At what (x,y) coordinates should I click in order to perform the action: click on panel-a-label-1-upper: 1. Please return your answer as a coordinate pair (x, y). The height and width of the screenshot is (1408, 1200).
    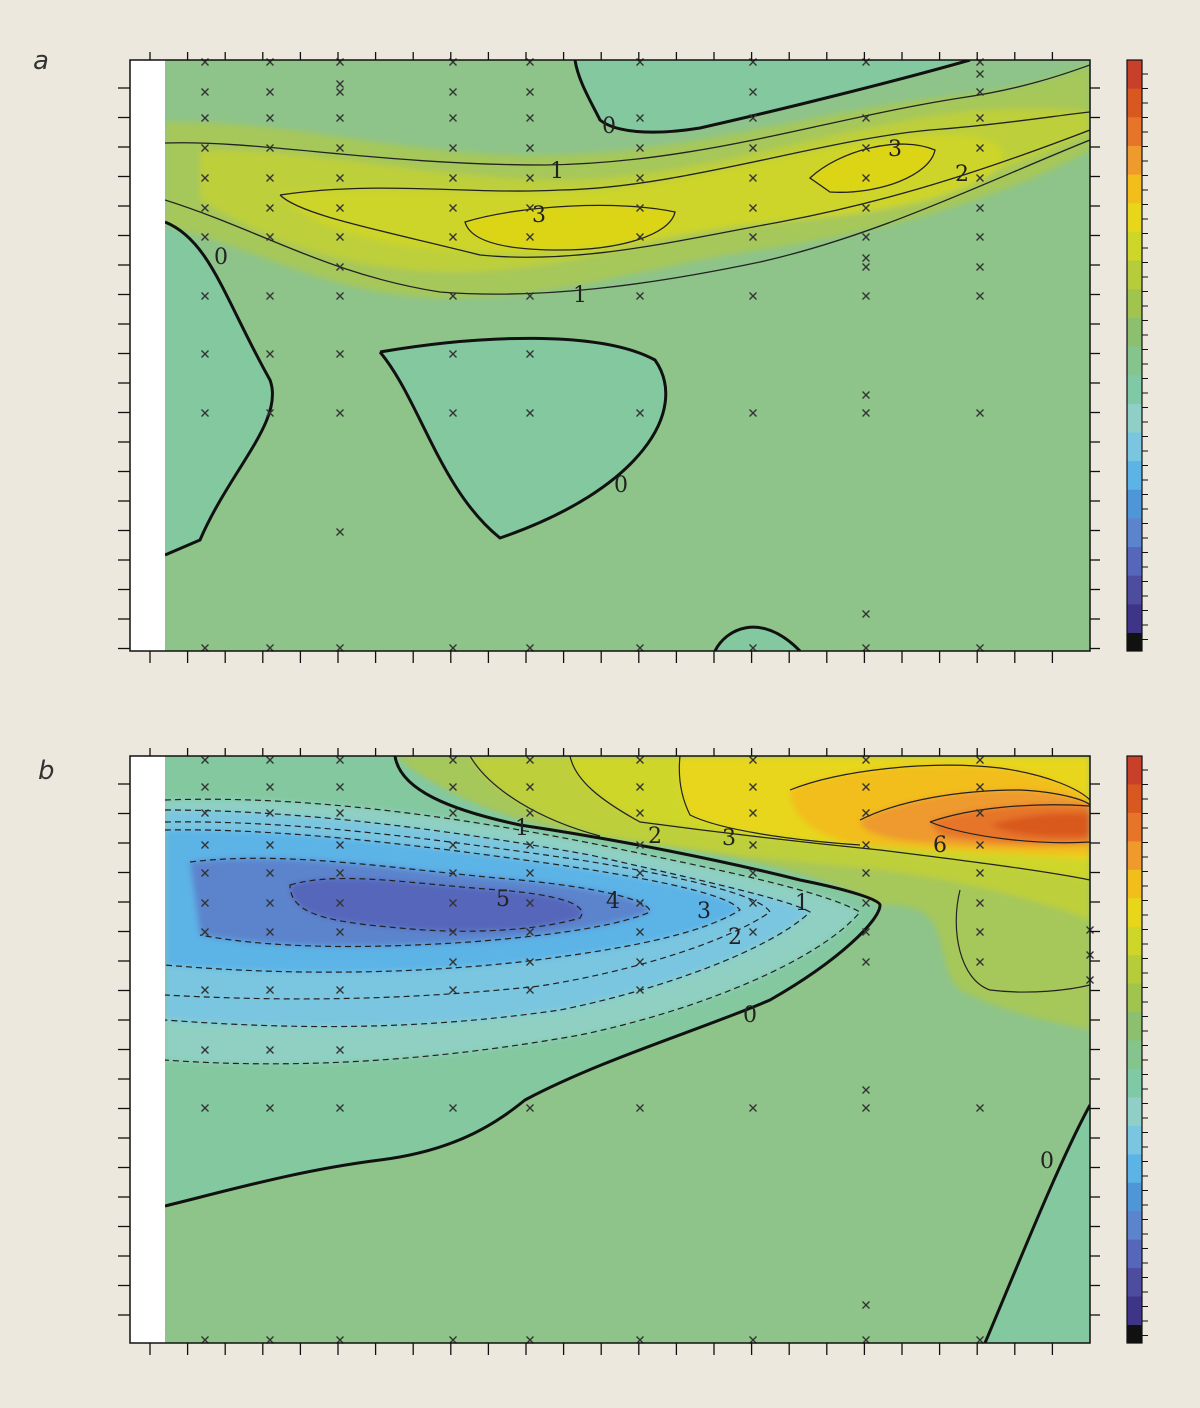
    Looking at the image, I should click on (557, 171).